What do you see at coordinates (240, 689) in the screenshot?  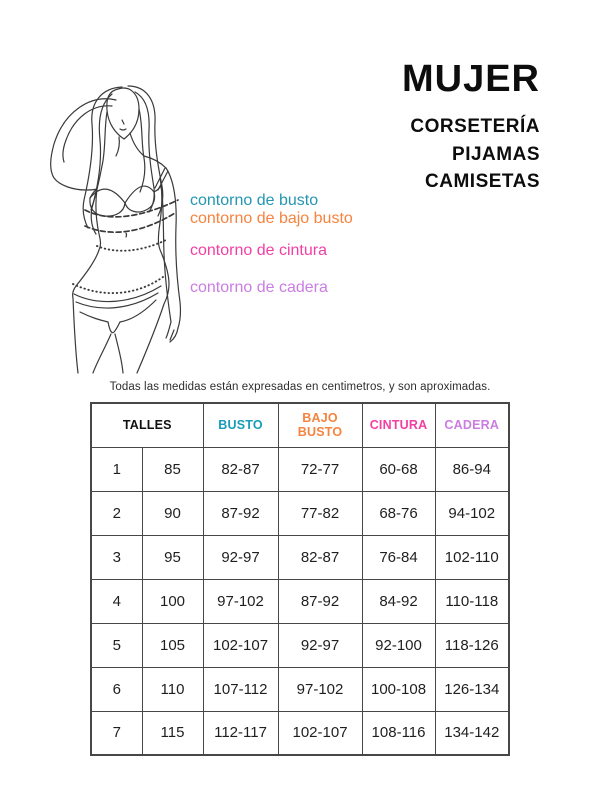 I see `table-cell: 107-112` at bounding box center [240, 689].